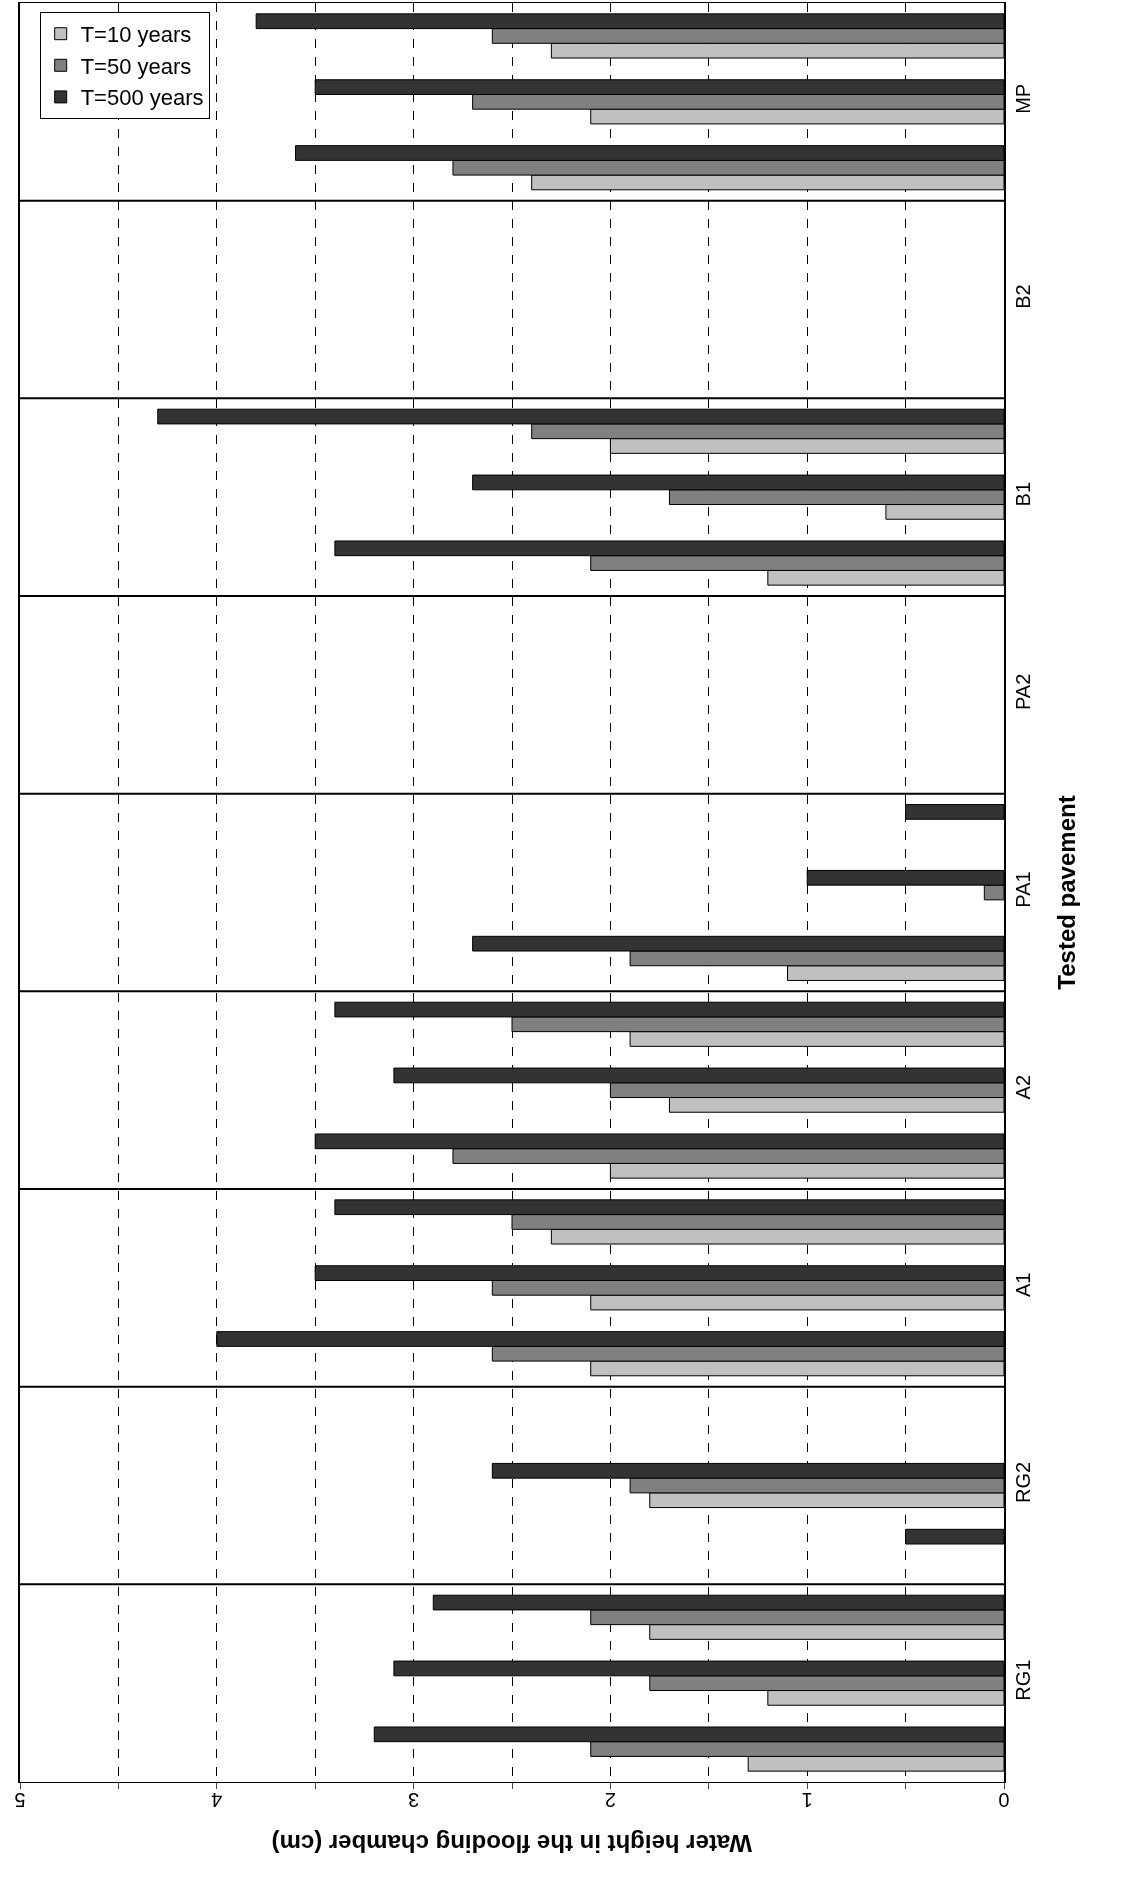 Image resolution: width=1148 pixels, height=1882 pixels. What do you see at coordinates (217, 1800) in the screenshot?
I see `x-tick-label: 4` at bounding box center [217, 1800].